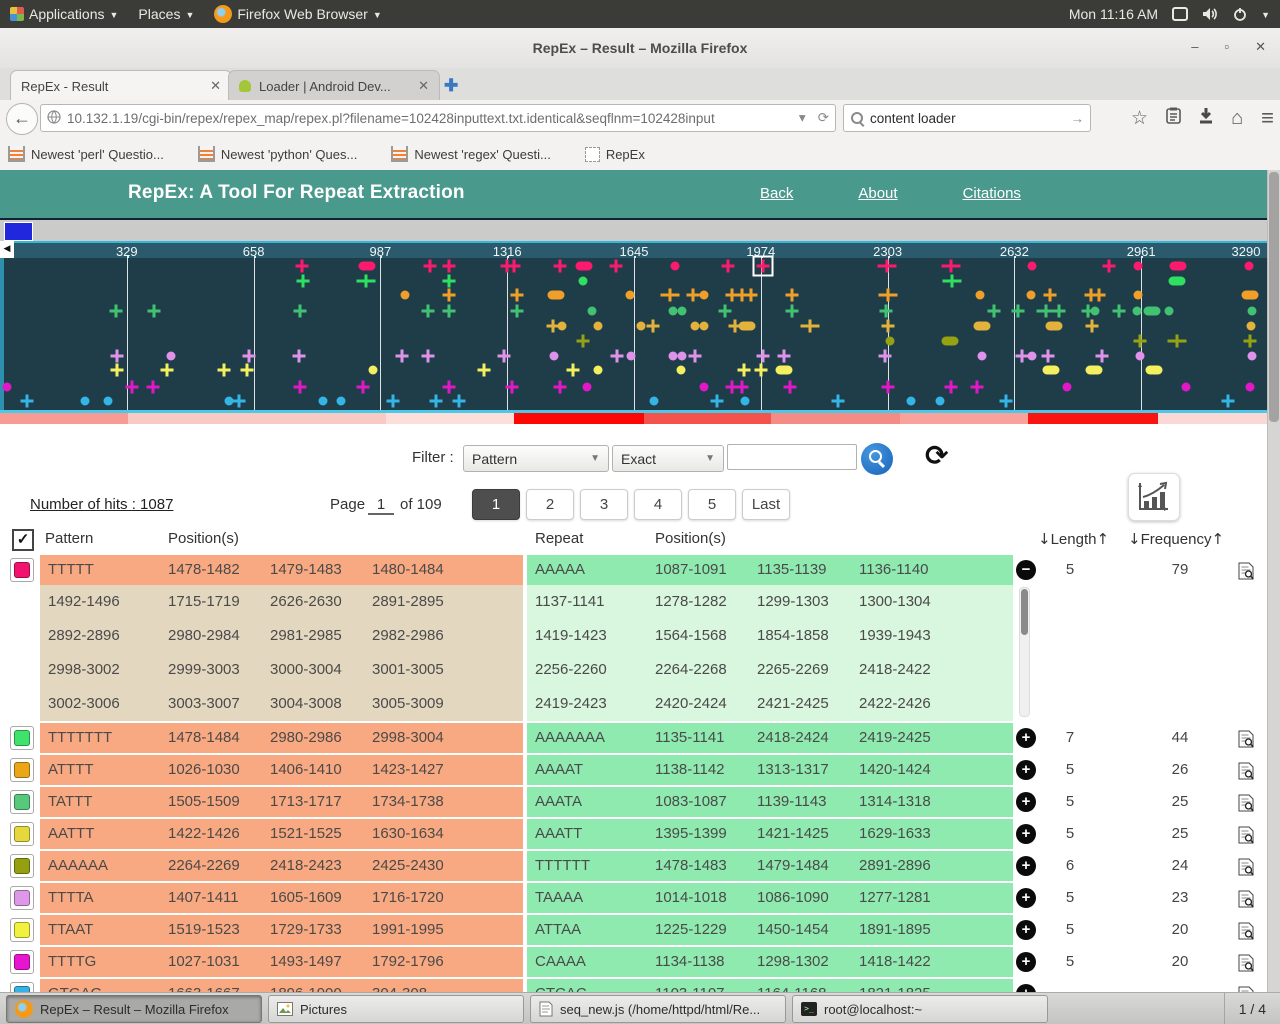  I want to click on bookmark-item: RepEx, so click(614, 154).